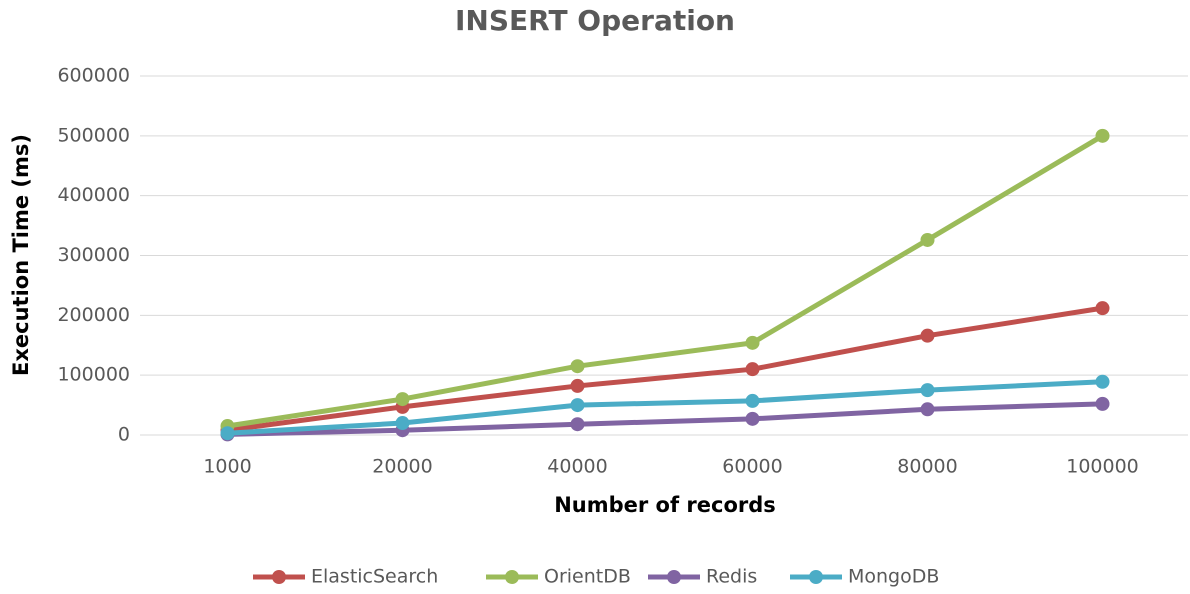  What do you see at coordinates (93, 76) in the screenshot?
I see `y-tick-label: 600000` at bounding box center [93, 76].